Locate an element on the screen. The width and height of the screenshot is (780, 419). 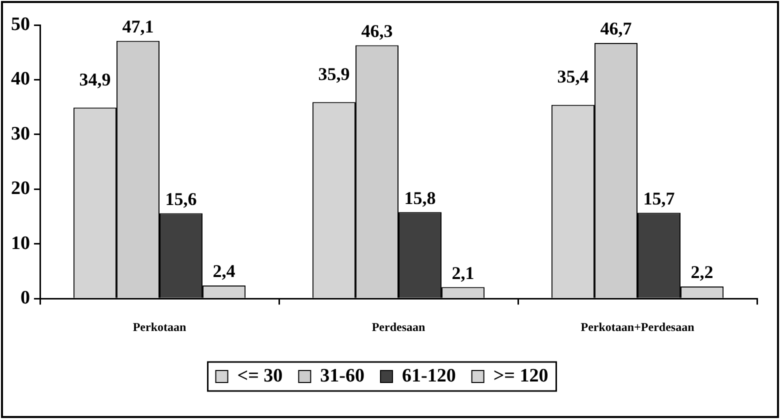
y-tick-label: 0 is located at coordinates (25, 298).